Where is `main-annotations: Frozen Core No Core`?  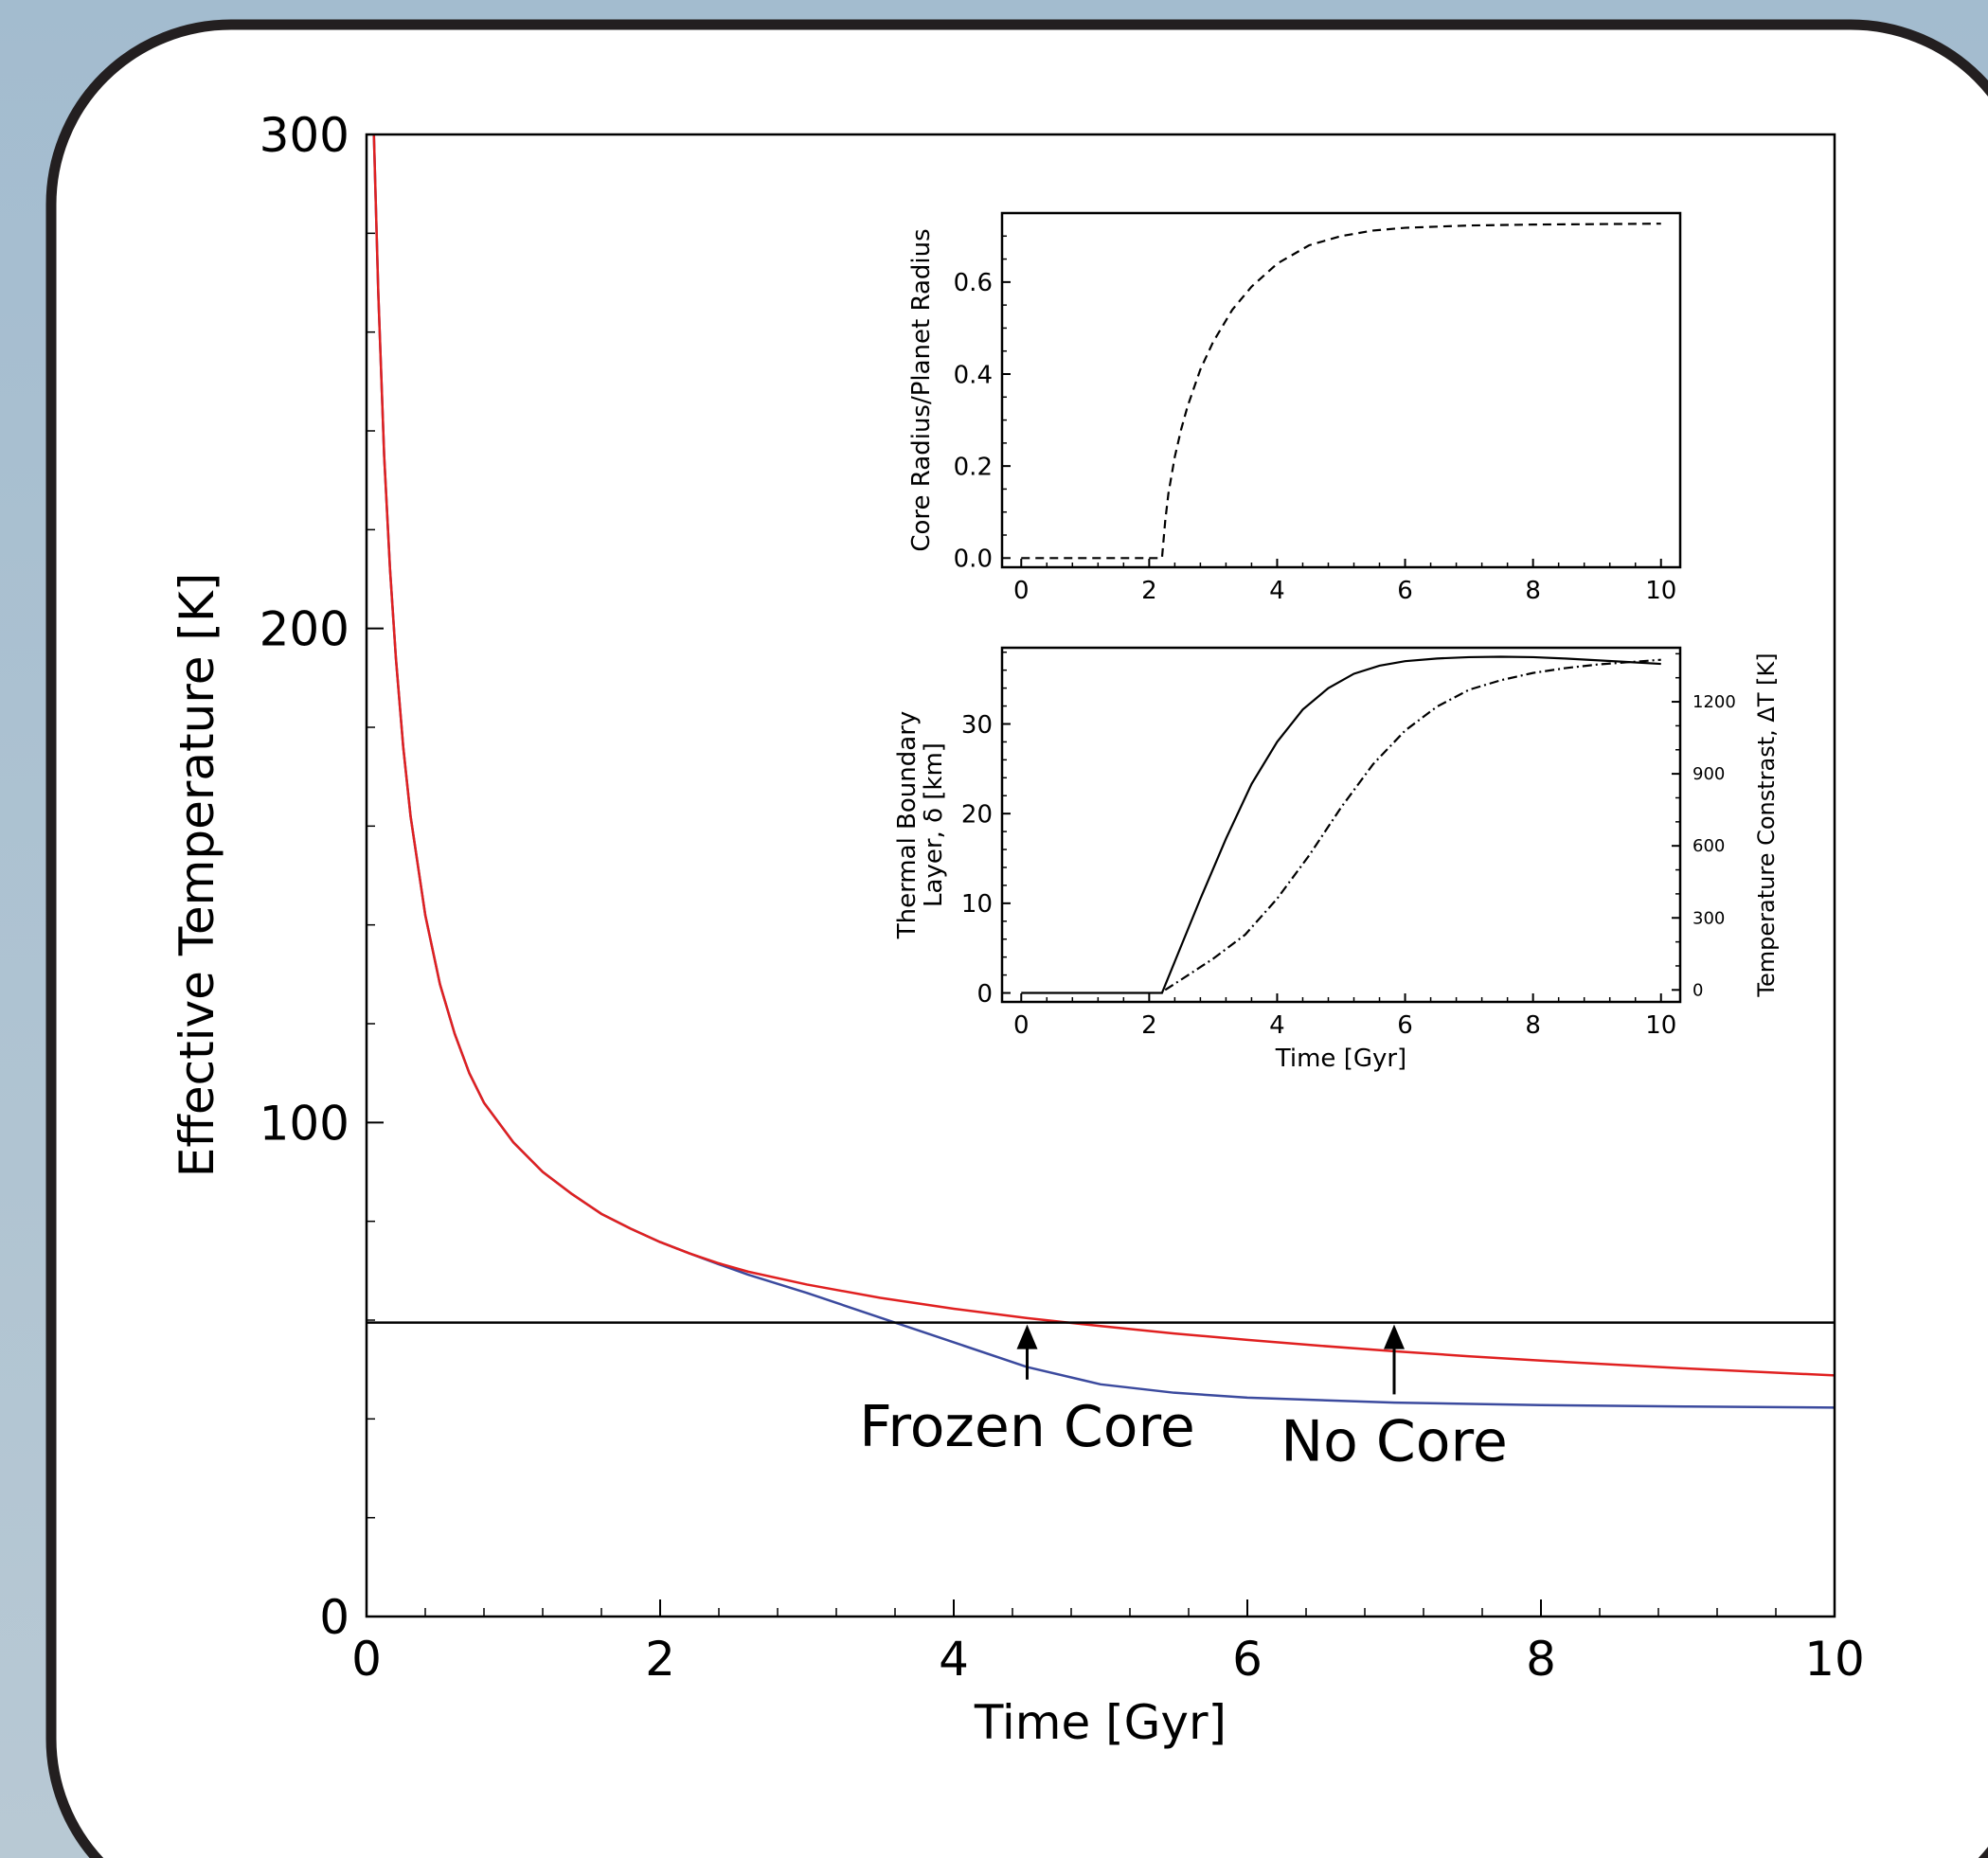
main-annotations: Frozen Core No Core is located at coordinates (1184, 1399).